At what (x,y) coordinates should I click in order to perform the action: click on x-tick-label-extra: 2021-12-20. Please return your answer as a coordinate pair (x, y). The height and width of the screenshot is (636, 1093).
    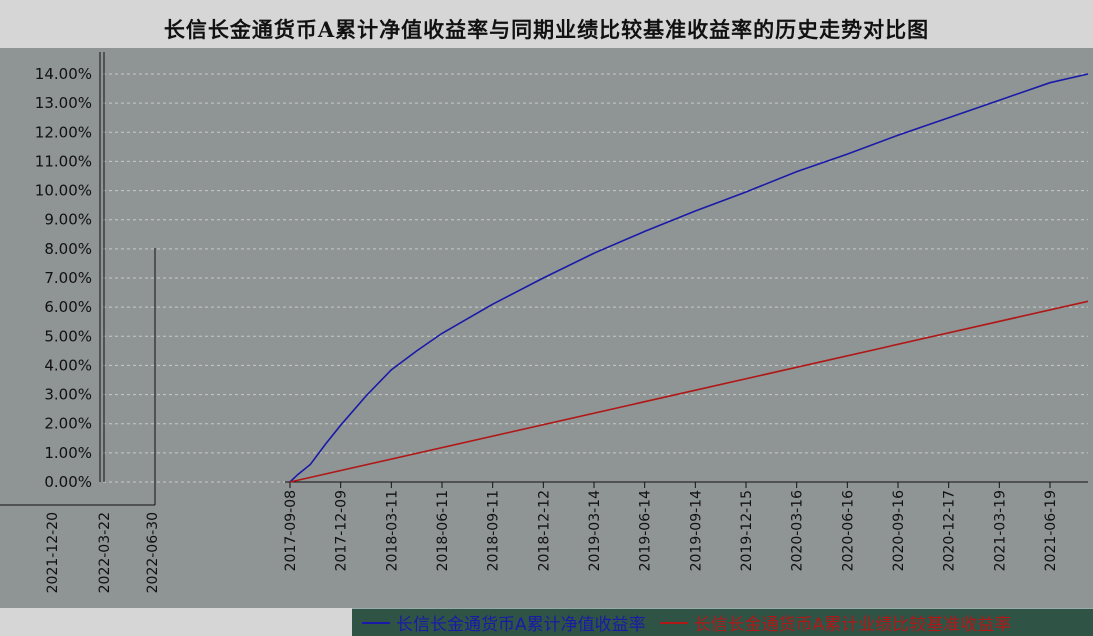
    Looking at the image, I should click on (53, 552).